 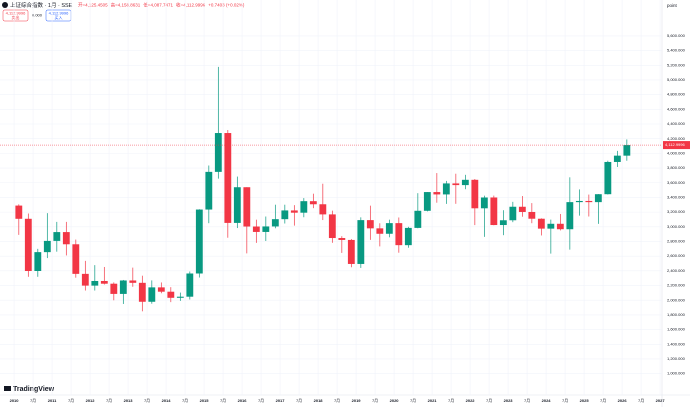 I want to click on y-tick-label: 4,000.000, so click(x=676, y=152).